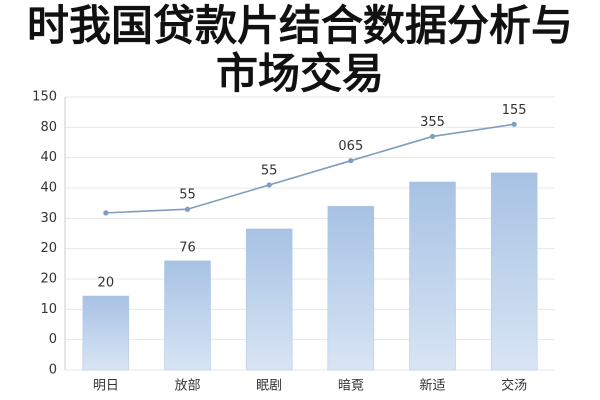 This screenshot has width=600, height=400. I want to click on data-label: 355, so click(432, 122).